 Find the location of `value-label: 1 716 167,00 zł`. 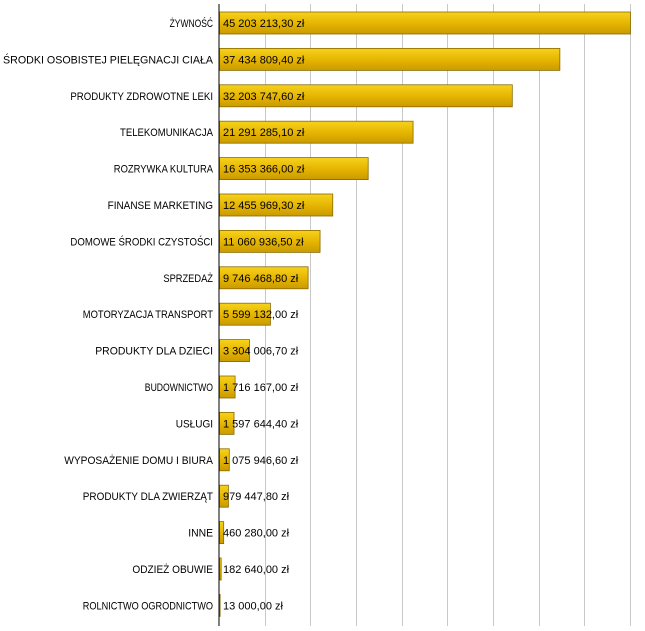

value-label: 1 716 167,00 zł is located at coordinates (261, 388).